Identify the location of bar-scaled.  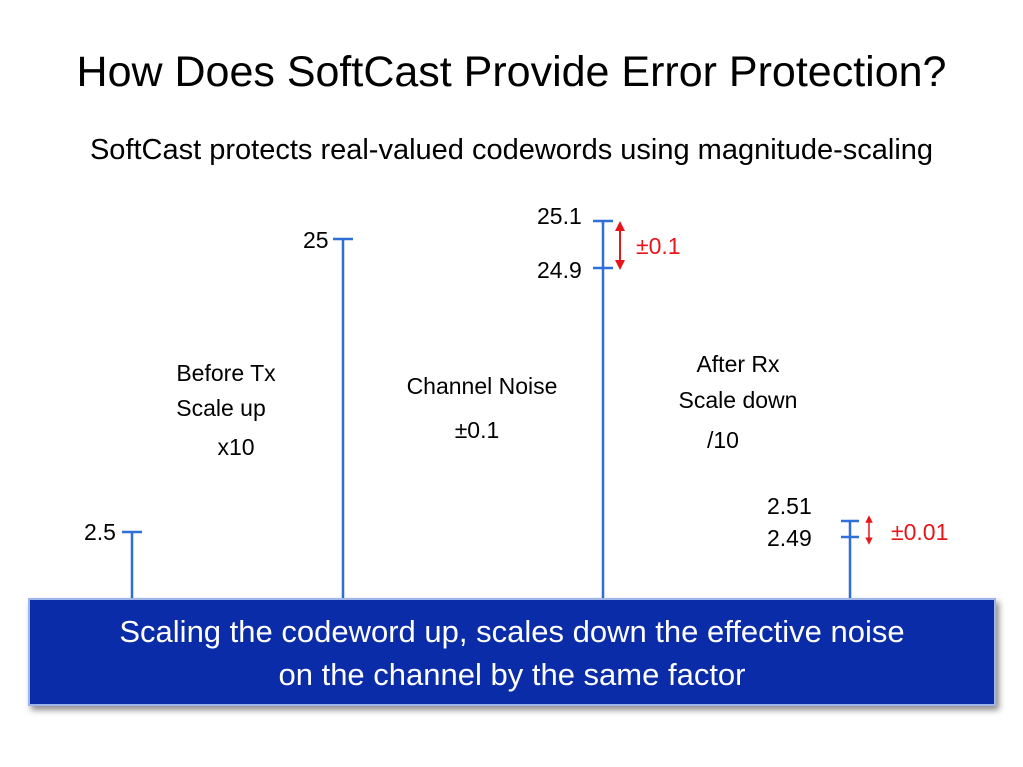
(343, 420).